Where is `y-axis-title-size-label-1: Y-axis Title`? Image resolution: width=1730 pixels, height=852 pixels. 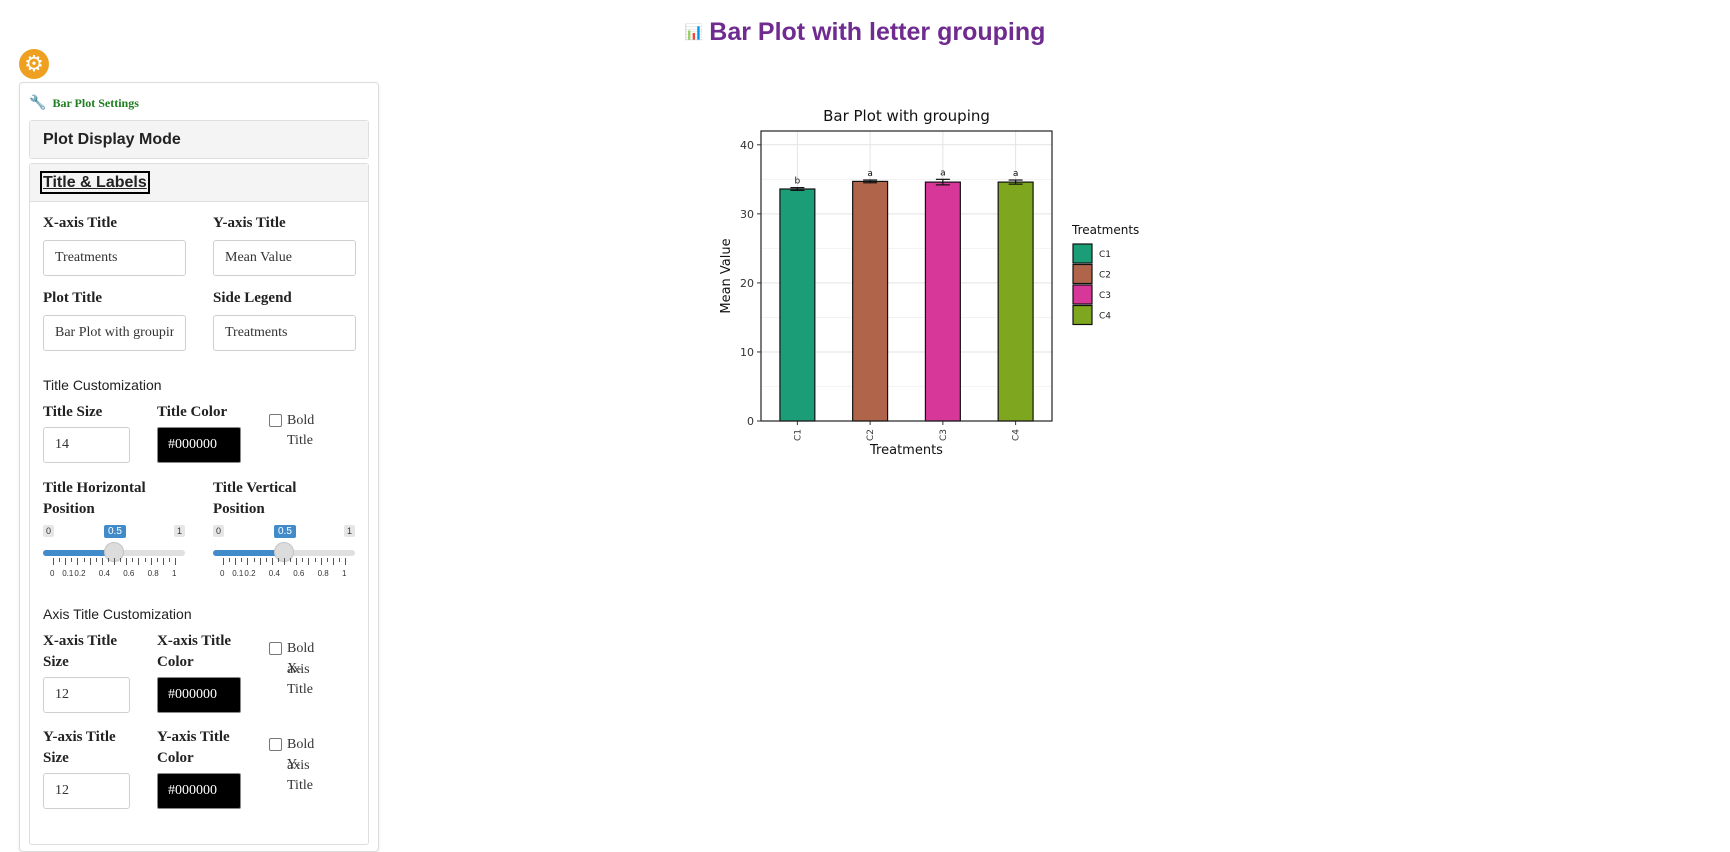 y-axis-title-size-label-1: Y-axis Title is located at coordinates (79, 737).